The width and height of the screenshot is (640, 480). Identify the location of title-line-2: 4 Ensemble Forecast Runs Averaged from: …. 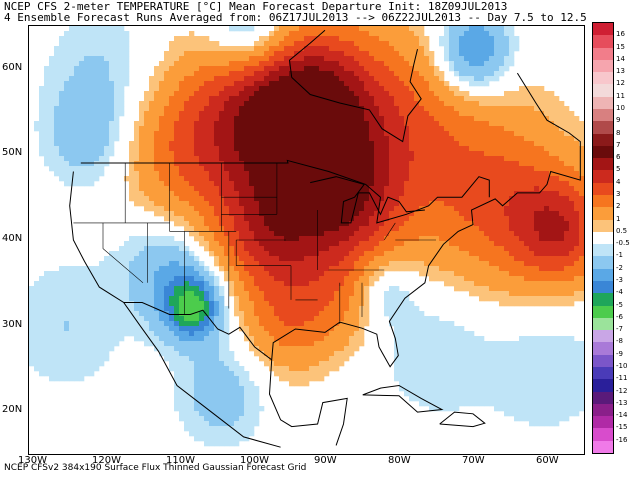
(295, 17).